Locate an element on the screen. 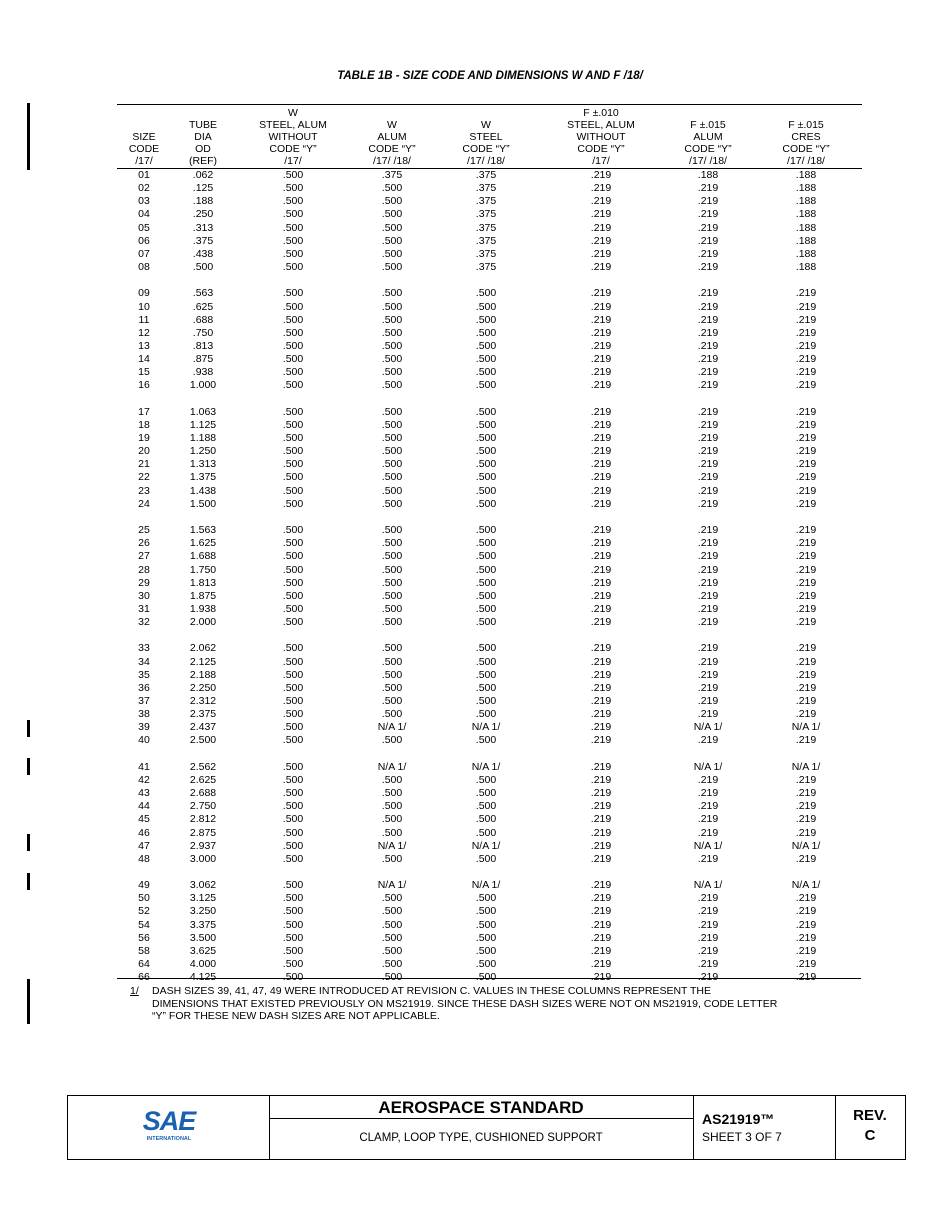  size-code: 50 is located at coordinates (144, 898).